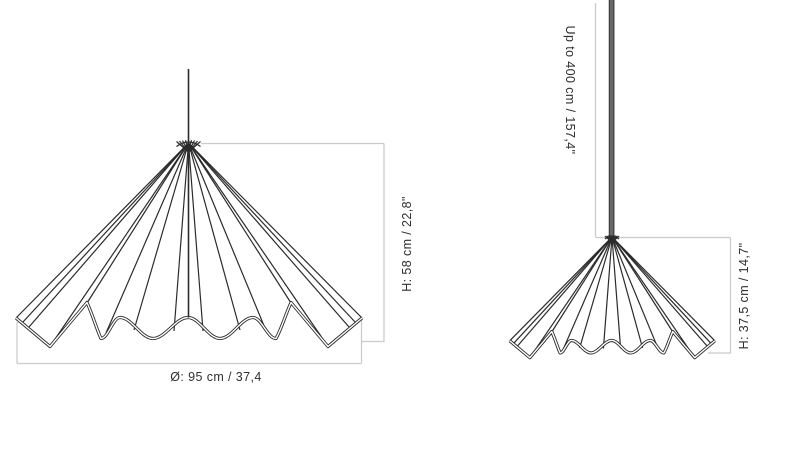 The height and width of the screenshot is (471, 791). What do you see at coordinates (744, 296) in the screenshot?
I see `right-height-label: H: 37,5 cm / 14,7"` at bounding box center [744, 296].